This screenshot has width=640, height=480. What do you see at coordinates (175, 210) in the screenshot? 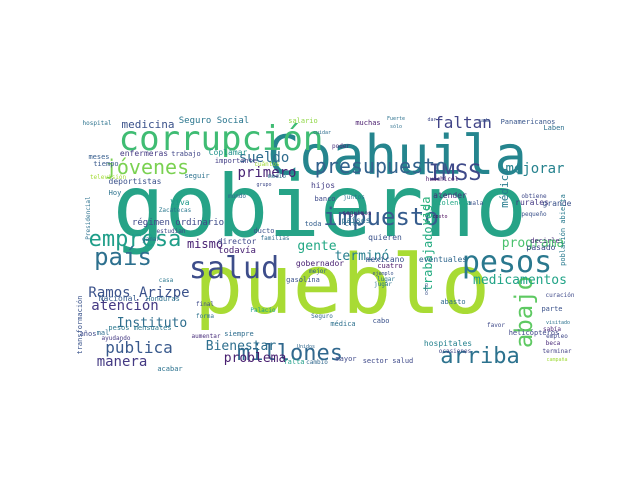
I see `word-zacatecas: Zacatecas` at bounding box center [175, 210].